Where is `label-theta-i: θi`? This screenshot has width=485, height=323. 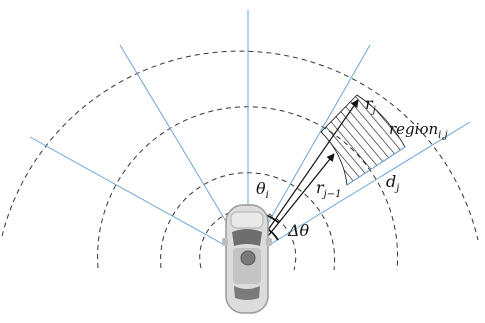 label-theta-i: θi is located at coordinates (262, 190).